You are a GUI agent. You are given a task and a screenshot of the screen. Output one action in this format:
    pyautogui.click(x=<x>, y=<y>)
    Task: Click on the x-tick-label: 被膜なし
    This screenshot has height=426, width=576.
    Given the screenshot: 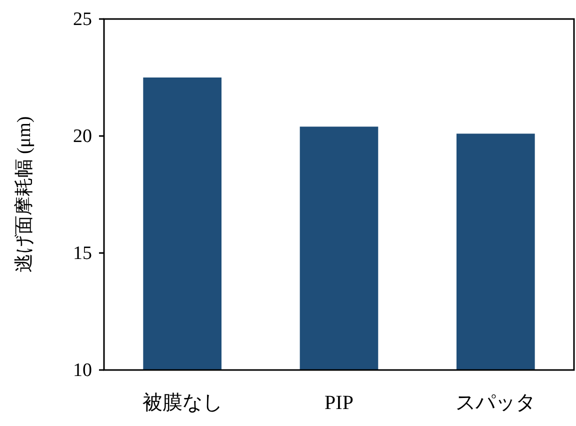 What is the action you would take?
    pyautogui.click(x=182, y=403)
    